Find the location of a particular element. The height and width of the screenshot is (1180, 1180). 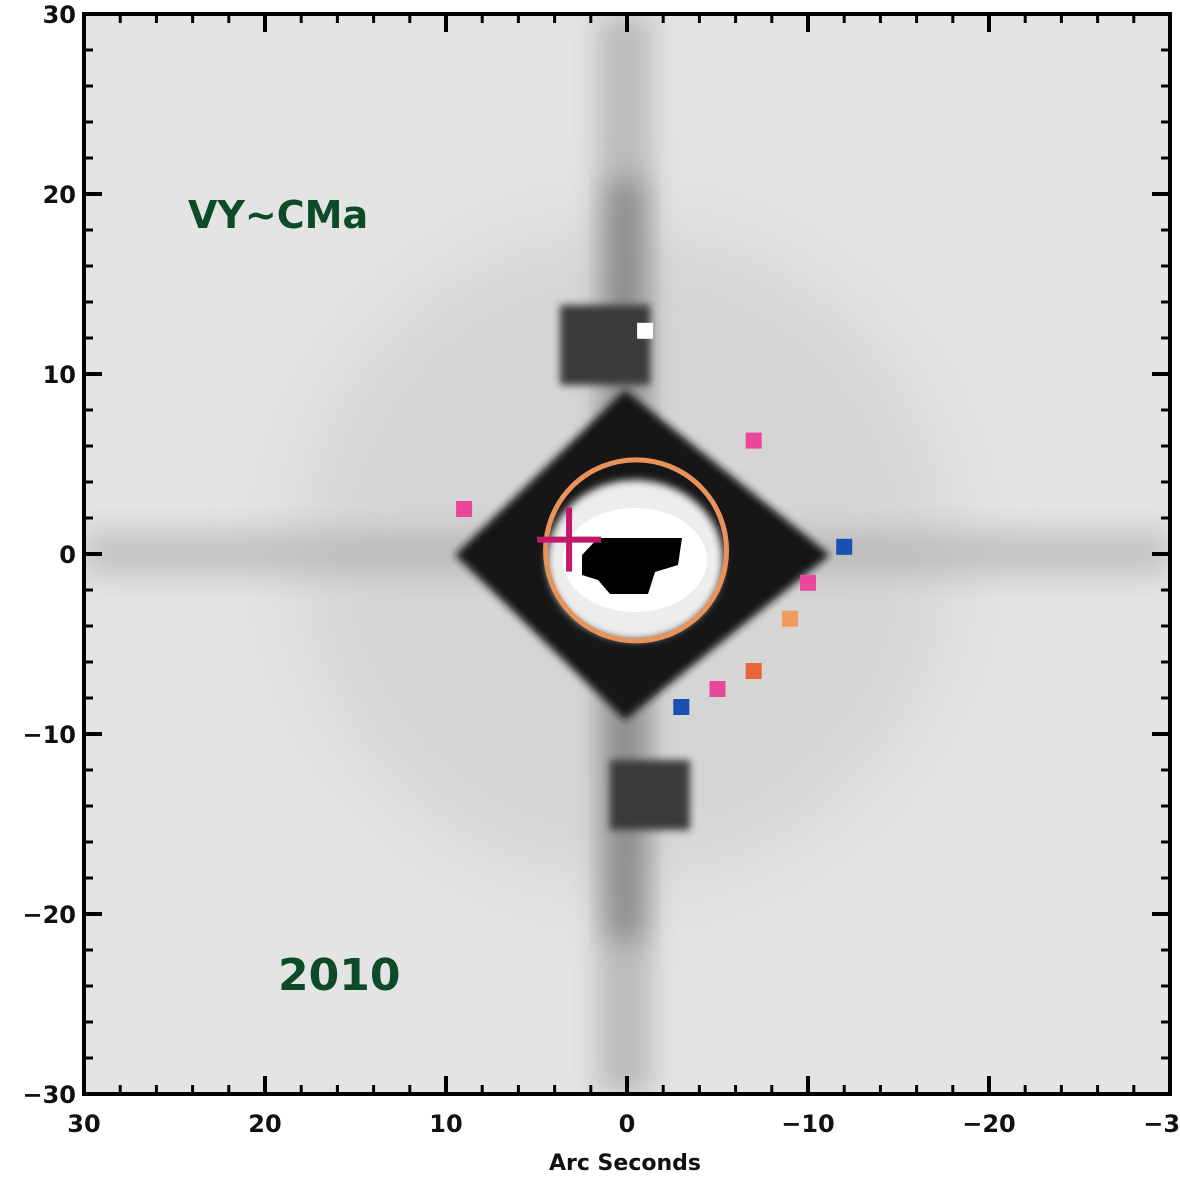

x-axis-label: Arc Seconds is located at coordinates (625, 1163).